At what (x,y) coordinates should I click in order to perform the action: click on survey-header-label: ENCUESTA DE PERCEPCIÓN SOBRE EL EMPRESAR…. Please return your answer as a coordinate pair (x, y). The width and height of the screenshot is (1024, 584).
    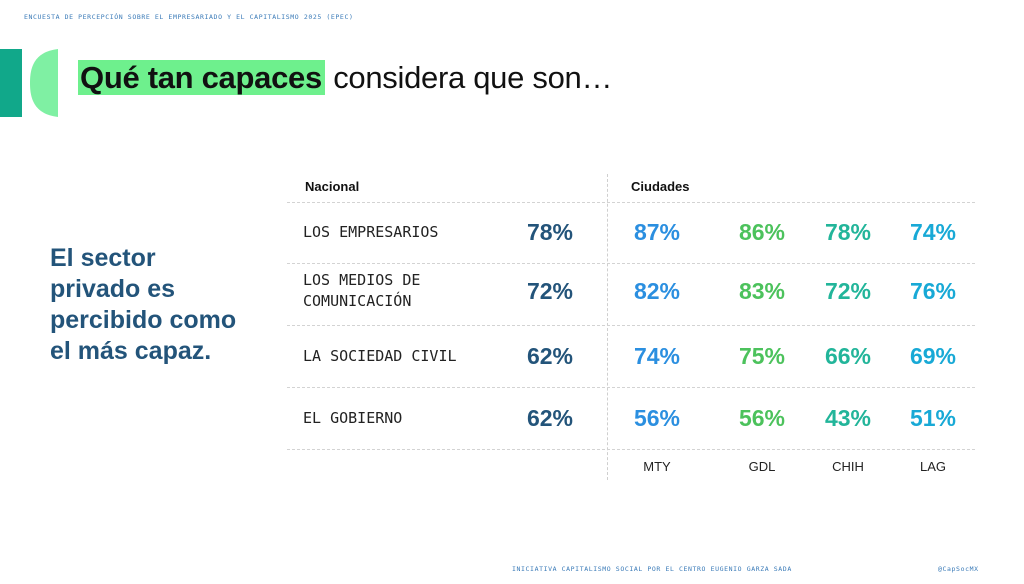
    Looking at the image, I should click on (189, 17).